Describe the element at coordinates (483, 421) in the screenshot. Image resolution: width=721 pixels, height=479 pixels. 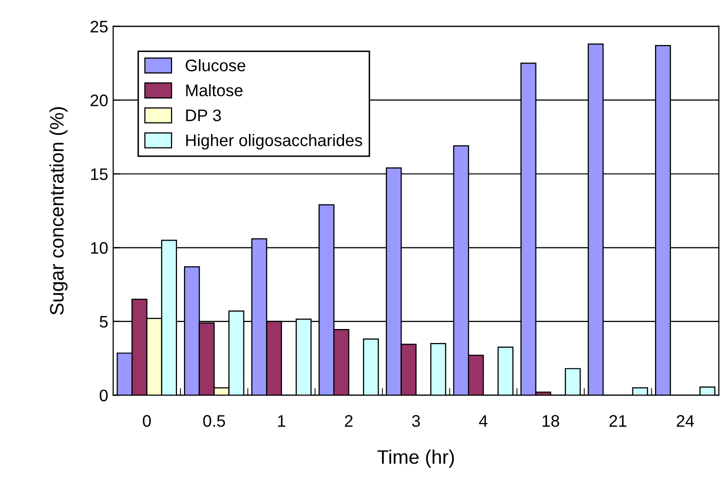
I see `x-tick-label: 4` at that location.